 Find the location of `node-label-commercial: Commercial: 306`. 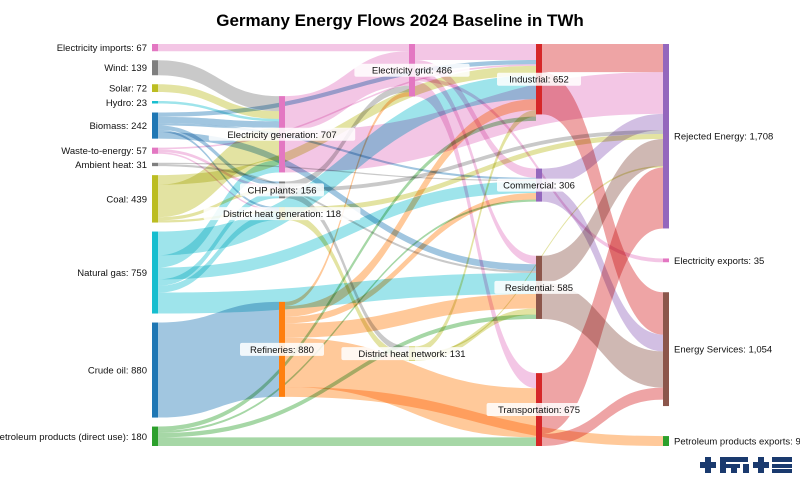

node-label-commercial: Commercial: 306 is located at coordinates (539, 186).